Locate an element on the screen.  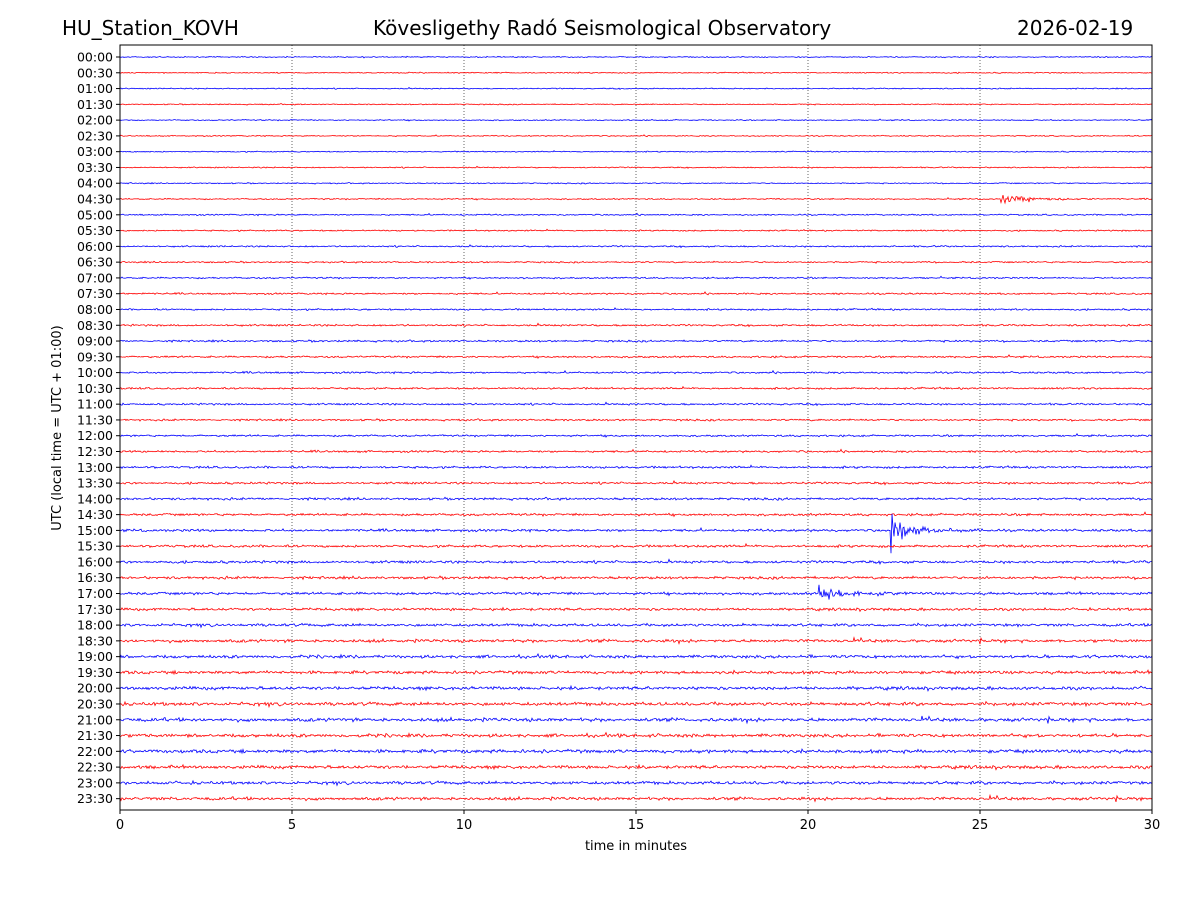
y-tick-label-11: 05:30 is located at coordinates (95, 230).